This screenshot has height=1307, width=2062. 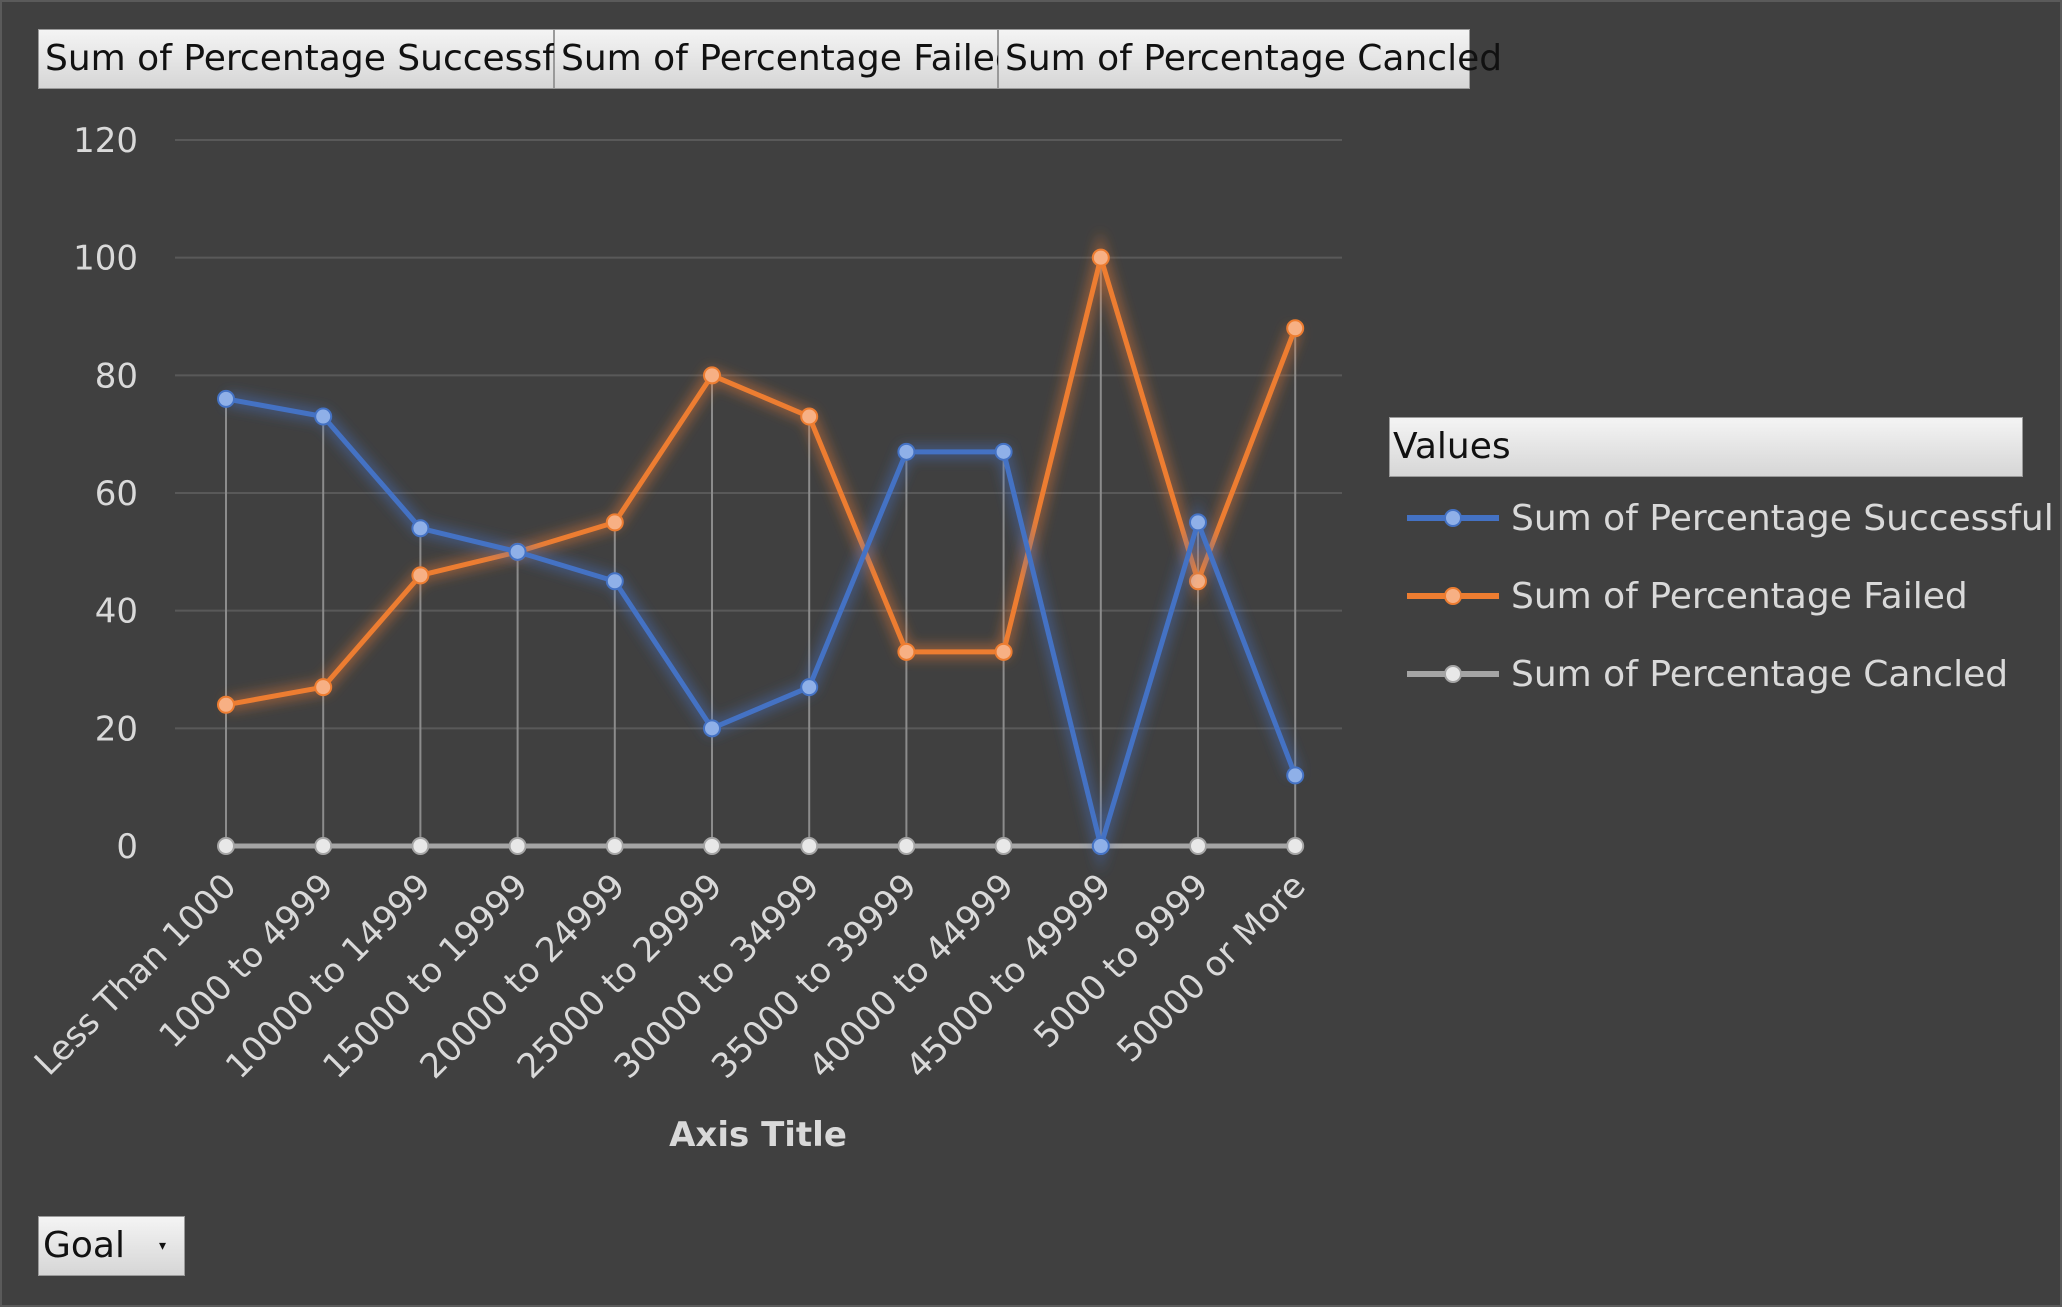 I want to click on y-tick-label: 60, so click(x=116, y=494).